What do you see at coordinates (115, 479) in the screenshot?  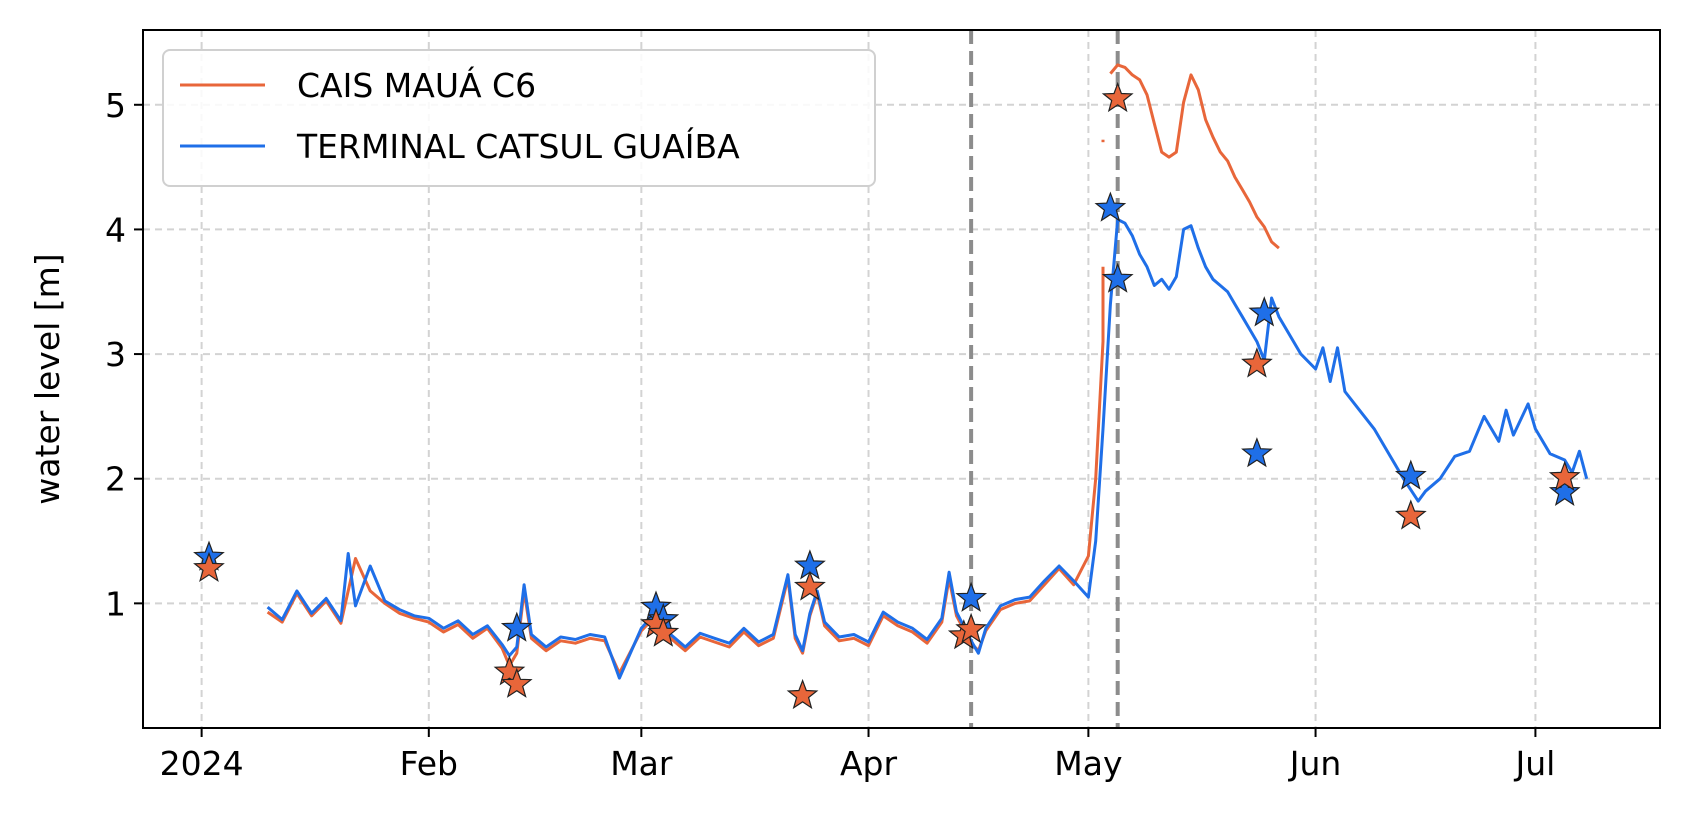 I see `y-tick-label: 2` at bounding box center [115, 479].